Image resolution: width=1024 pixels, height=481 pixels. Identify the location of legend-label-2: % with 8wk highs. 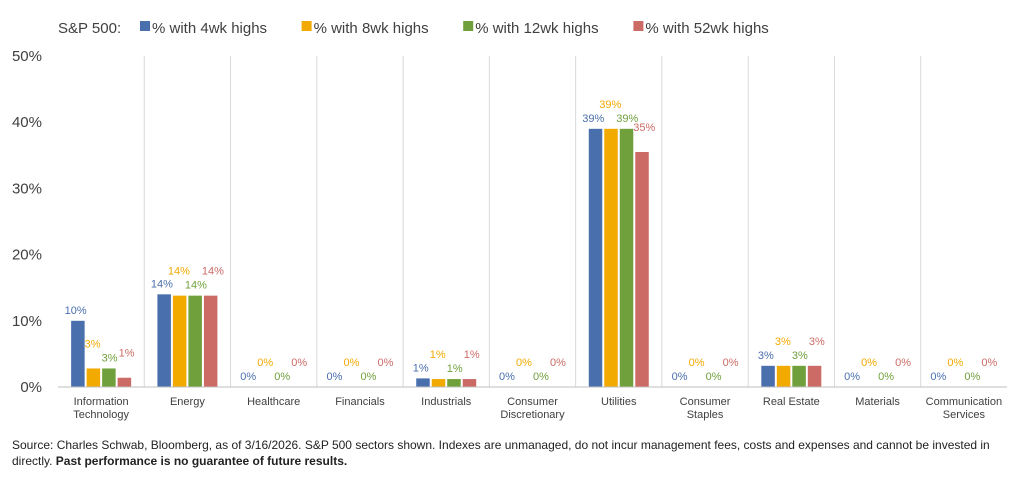
(371, 28).